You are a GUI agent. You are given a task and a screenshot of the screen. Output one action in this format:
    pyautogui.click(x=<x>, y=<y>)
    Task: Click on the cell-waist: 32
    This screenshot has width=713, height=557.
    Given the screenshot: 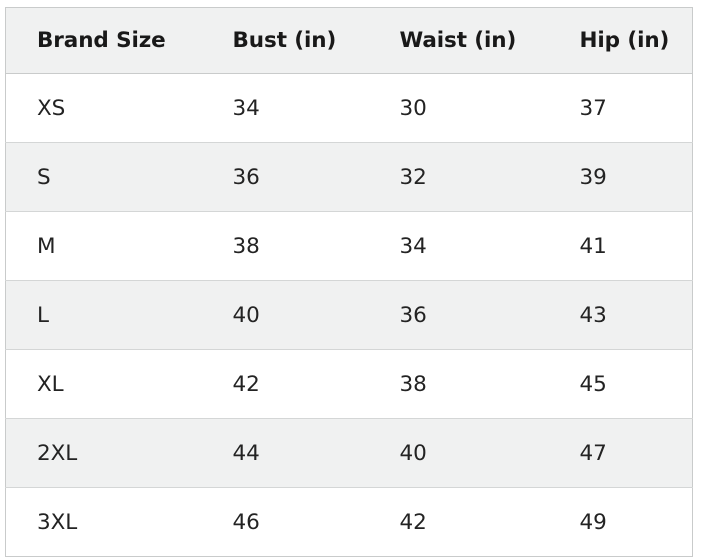 What is the action you would take?
    pyautogui.click(x=458, y=177)
    